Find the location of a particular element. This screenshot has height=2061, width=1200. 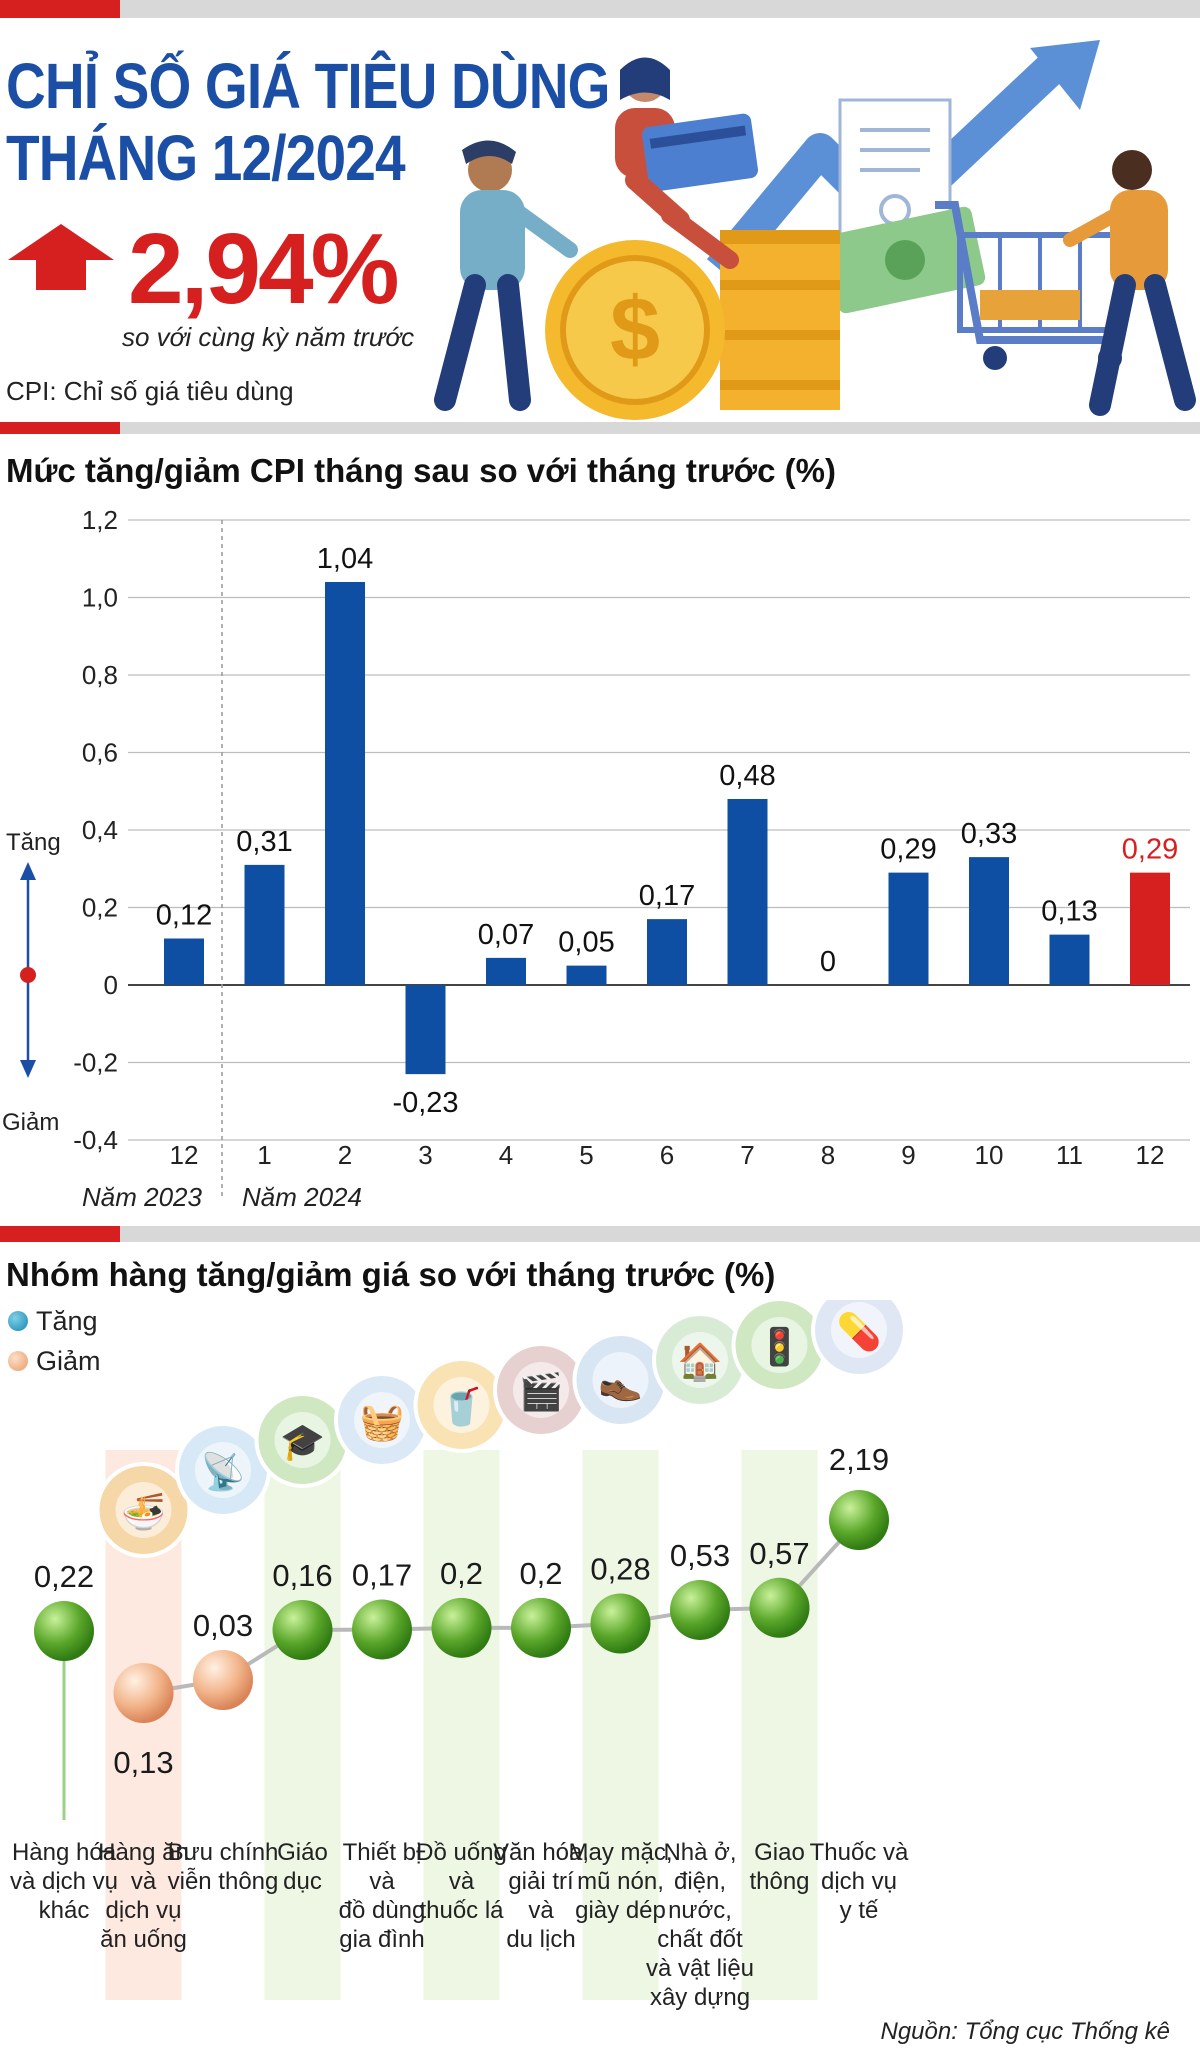

section1-divider is located at coordinates (600, 428).